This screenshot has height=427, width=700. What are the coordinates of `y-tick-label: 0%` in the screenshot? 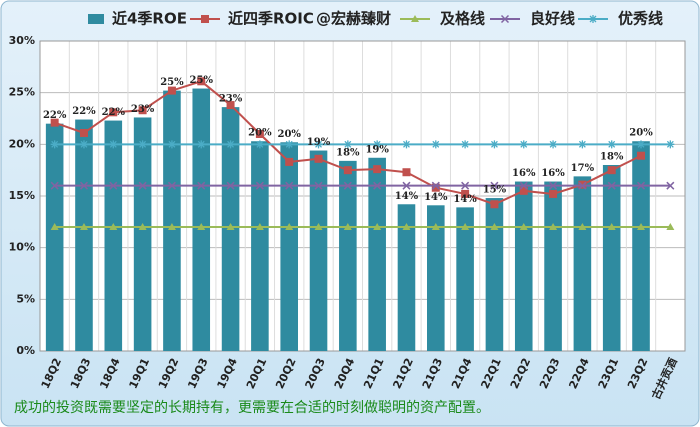 It's located at (25, 350).